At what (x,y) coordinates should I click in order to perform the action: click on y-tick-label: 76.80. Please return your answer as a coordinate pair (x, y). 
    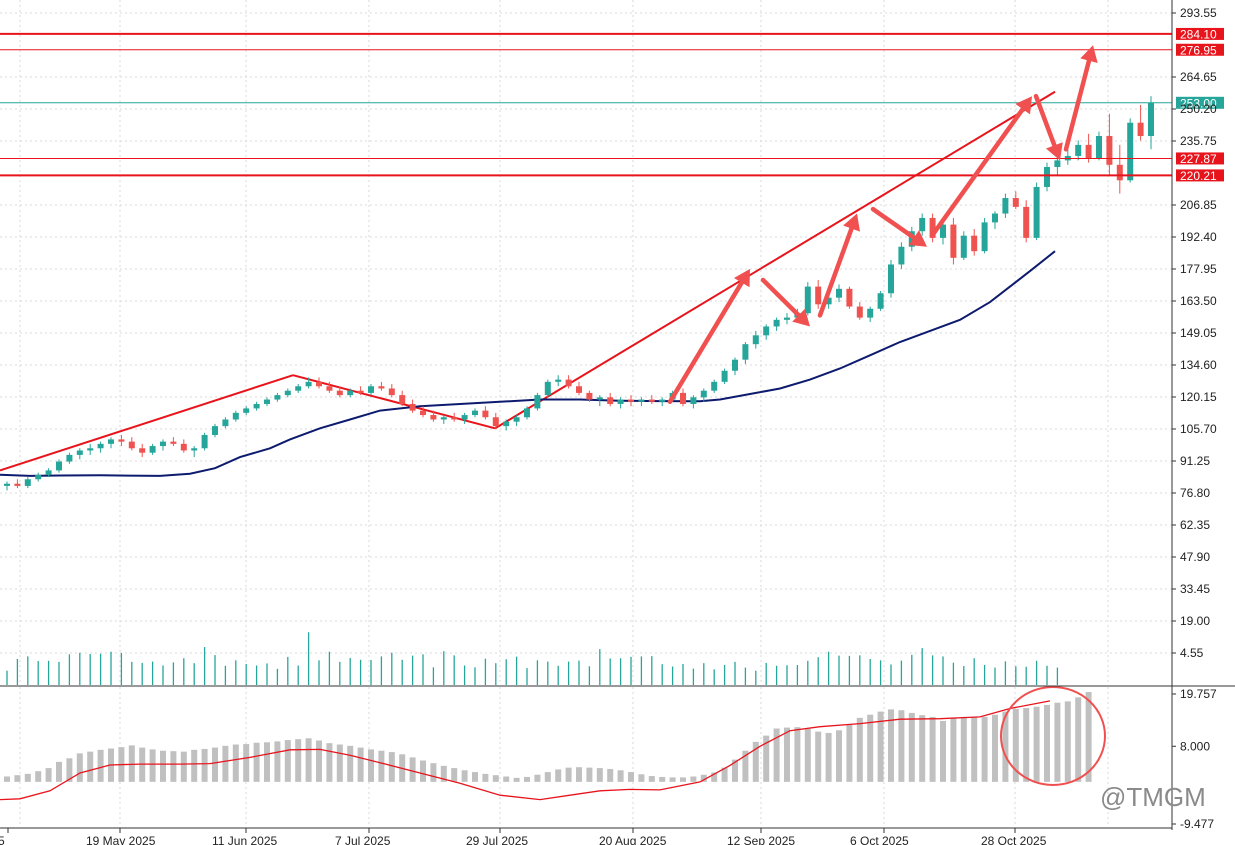
    Looking at the image, I should click on (1195, 493).